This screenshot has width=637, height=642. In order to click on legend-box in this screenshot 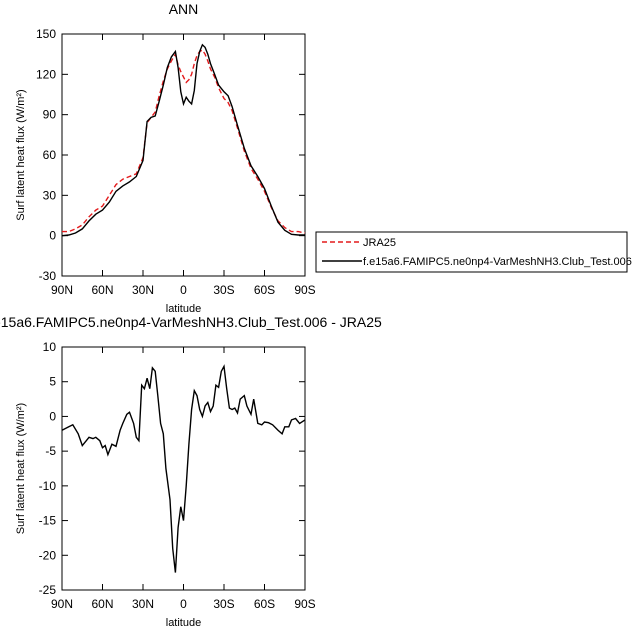, I will do `click(471, 252)`.